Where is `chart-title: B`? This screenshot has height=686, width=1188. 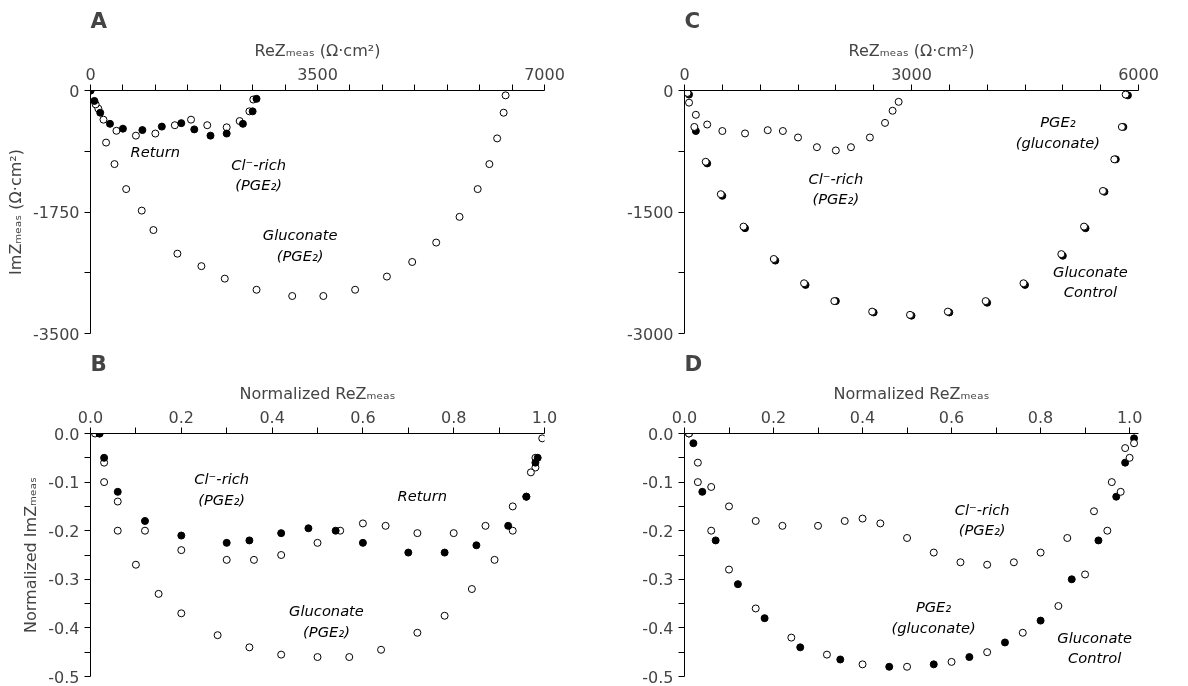 chart-title: B is located at coordinates (98, 363).